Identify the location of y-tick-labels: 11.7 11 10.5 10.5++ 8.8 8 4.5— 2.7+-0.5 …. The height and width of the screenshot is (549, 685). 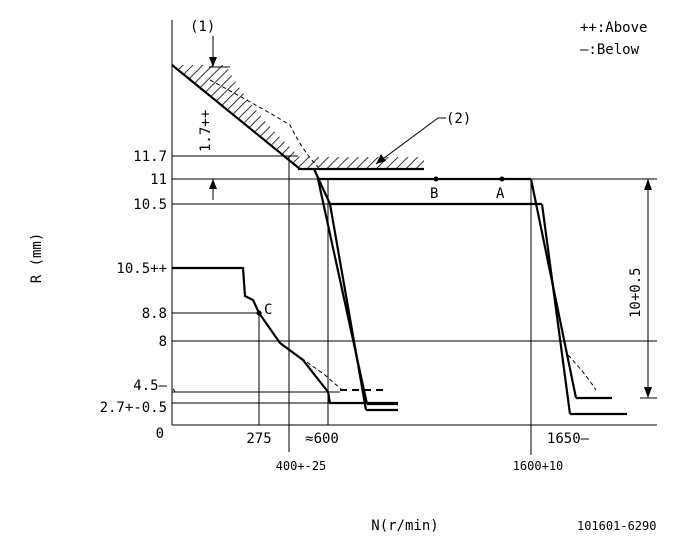
(134, 295).